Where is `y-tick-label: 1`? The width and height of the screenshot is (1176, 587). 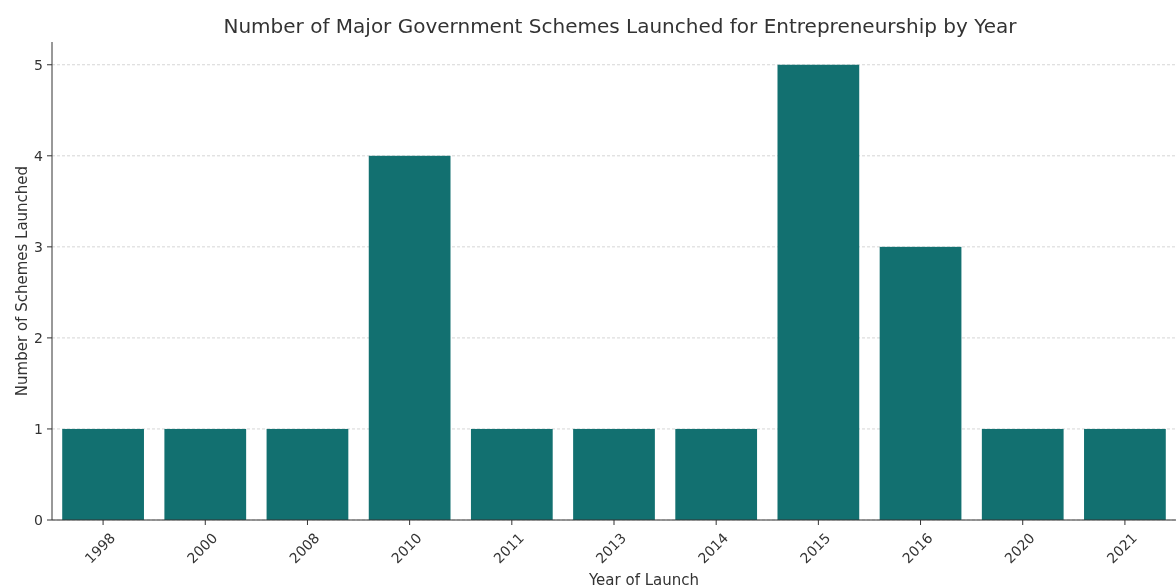 y-tick-label: 1 is located at coordinates (38, 428).